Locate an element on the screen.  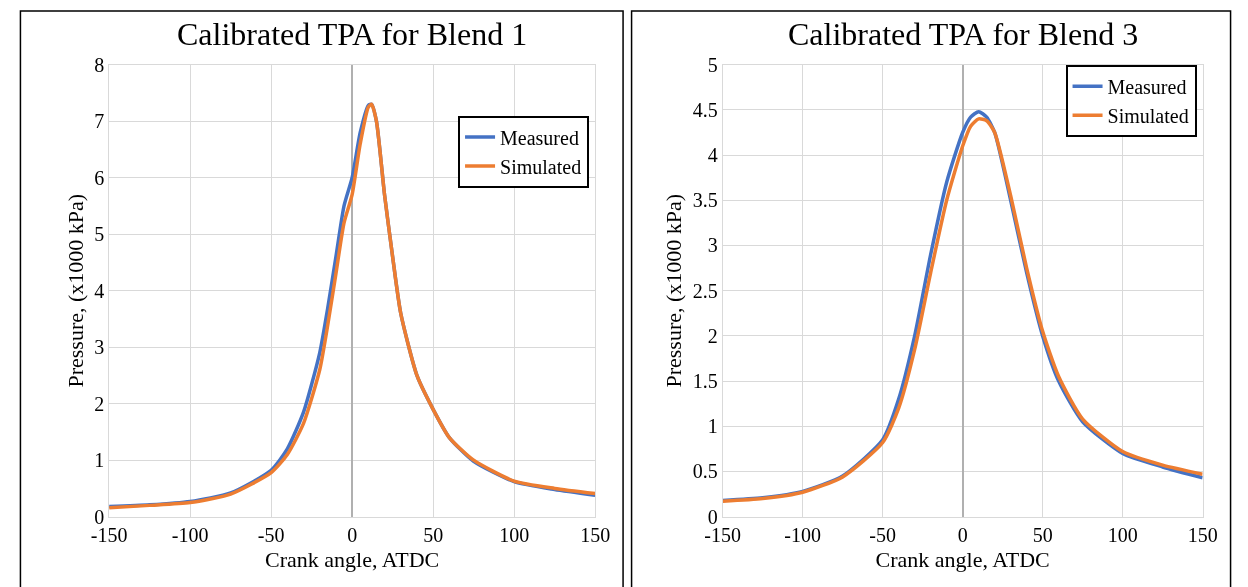
y-tick-label: 0.5 is located at coordinates (705, 471).